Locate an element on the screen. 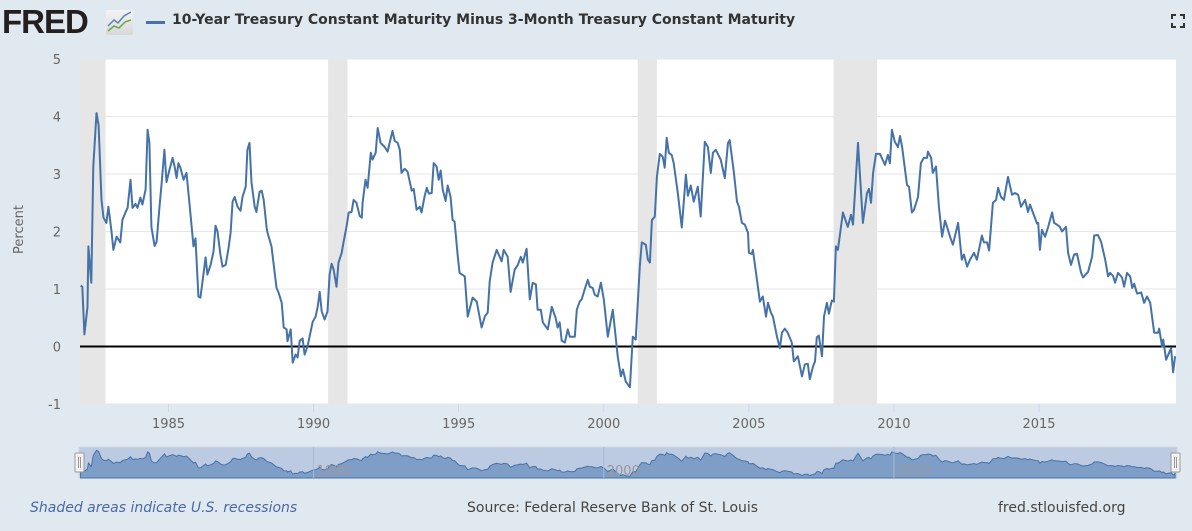  y-tick-label: 3 is located at coordinates (57, 175).